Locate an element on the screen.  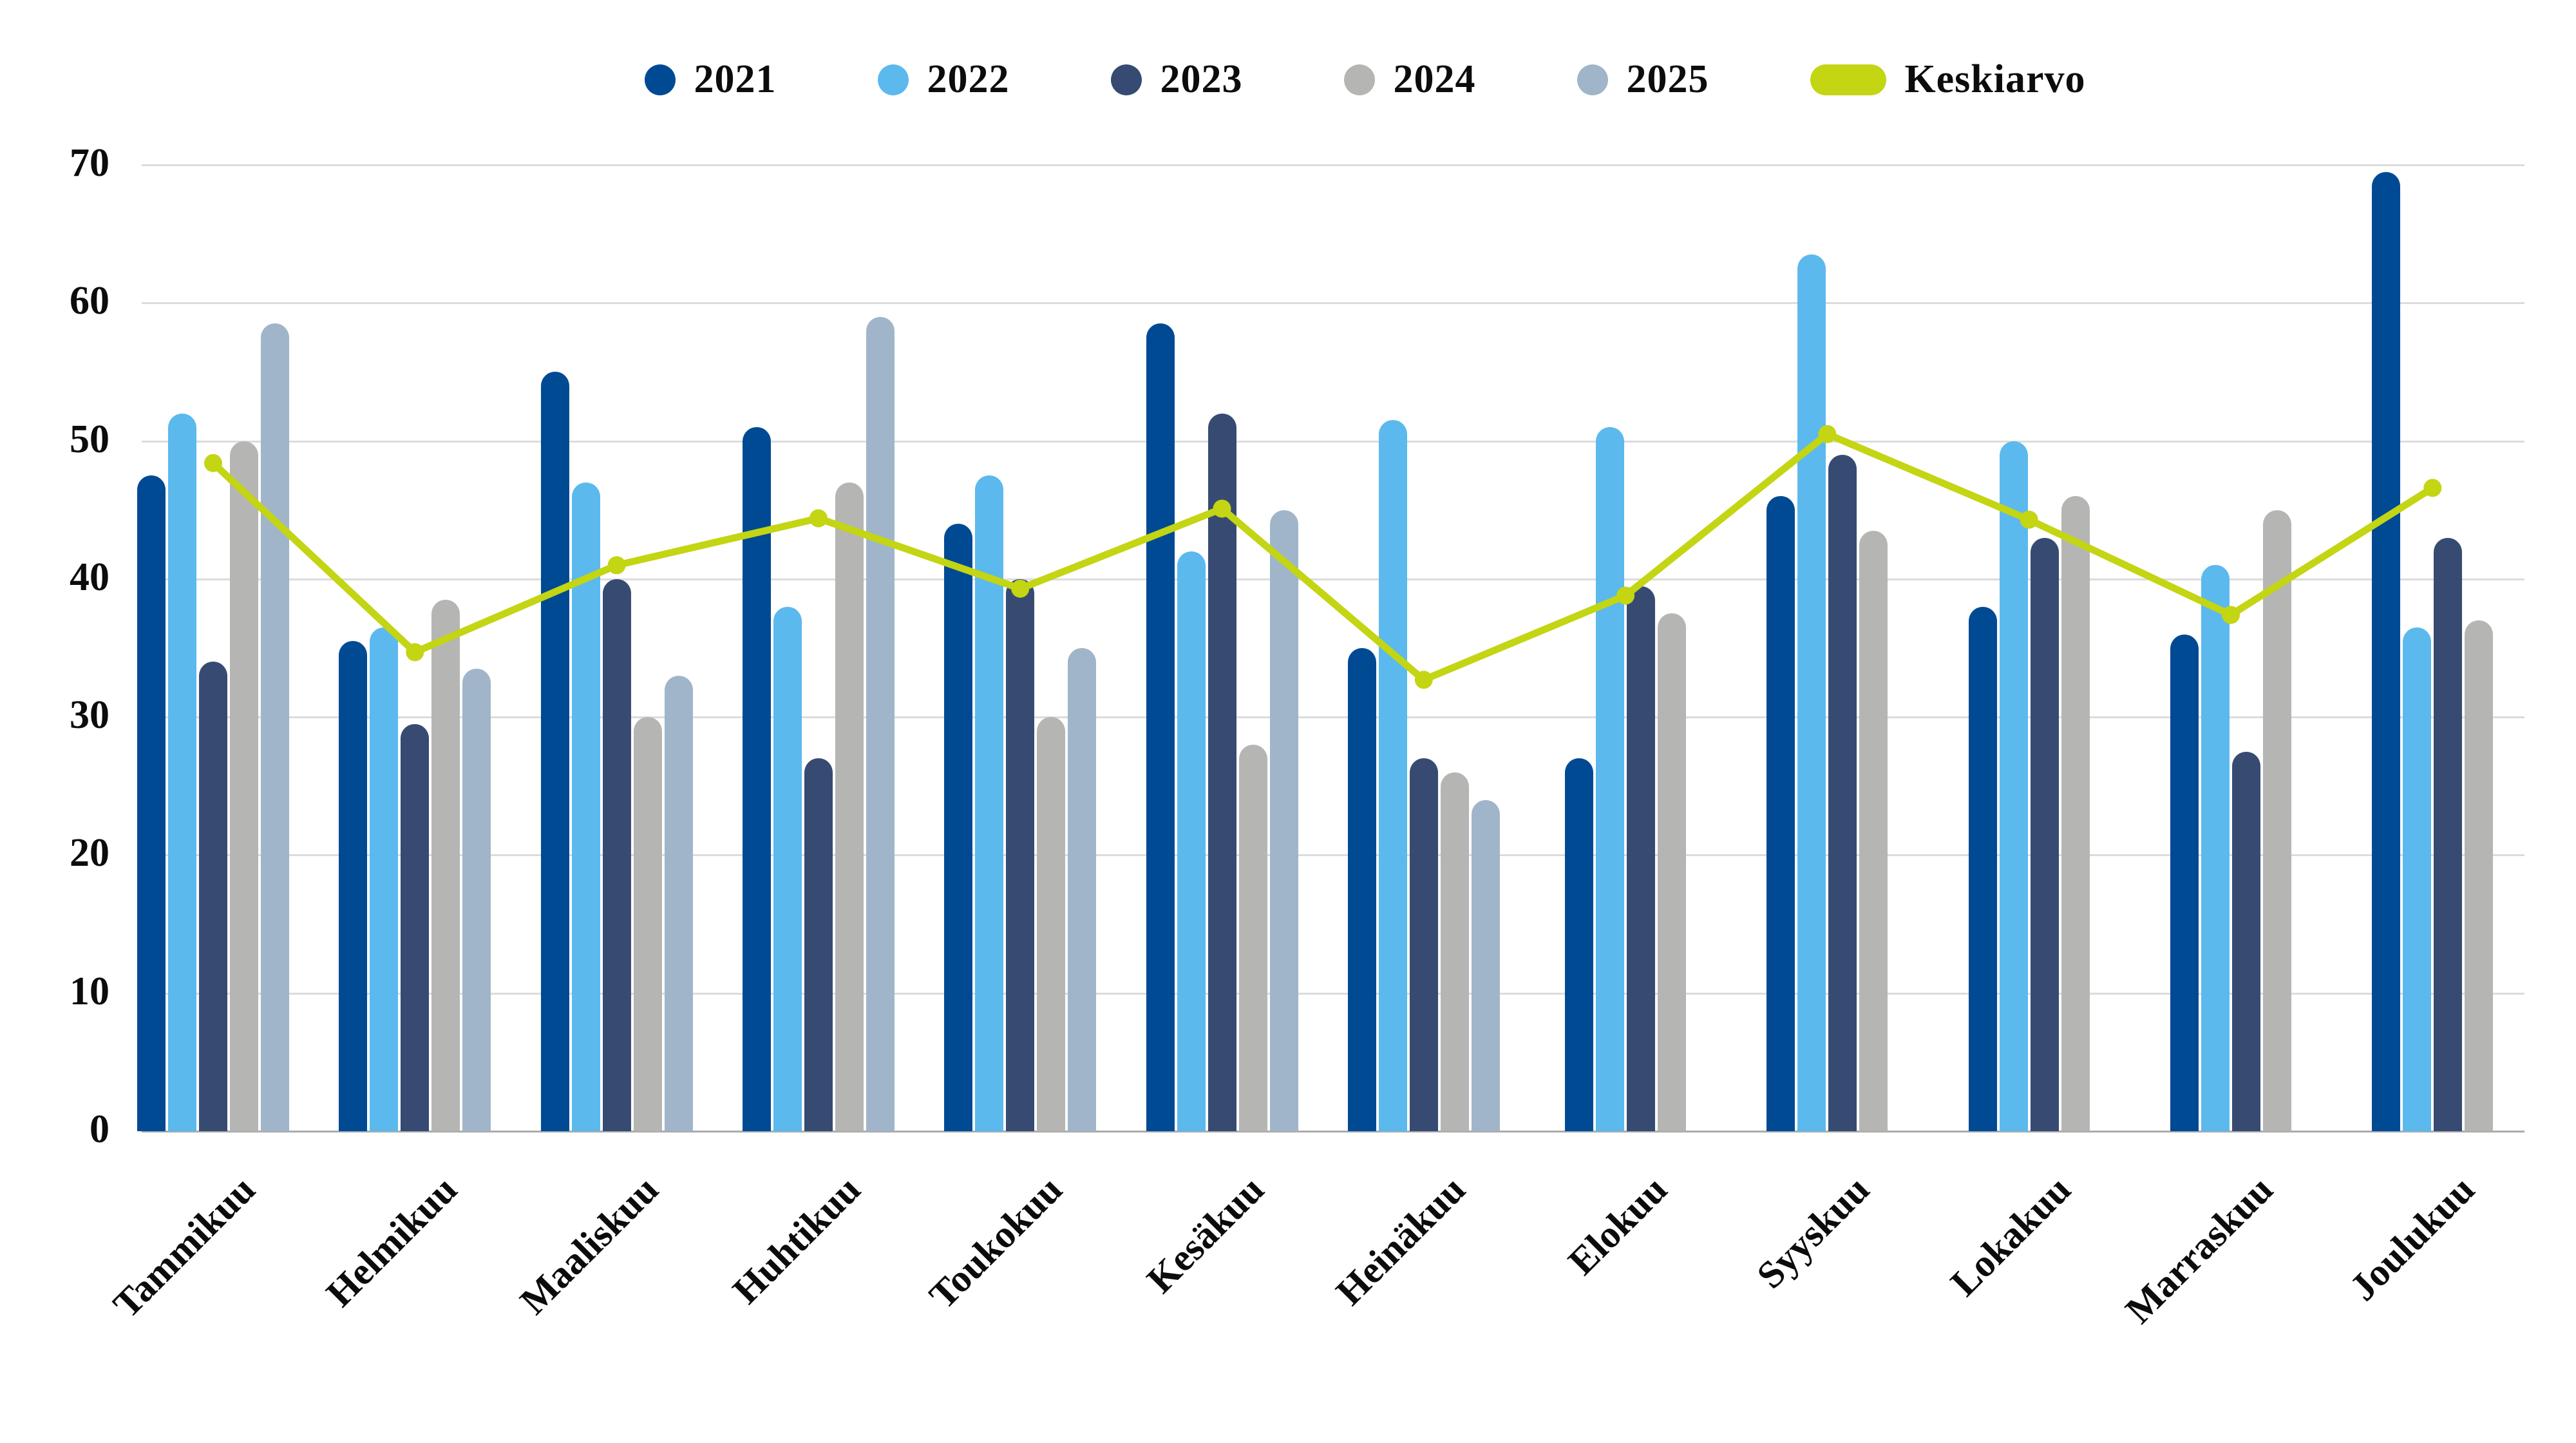
bar-2025-kesakuu is located at coordinates (1284, 820).